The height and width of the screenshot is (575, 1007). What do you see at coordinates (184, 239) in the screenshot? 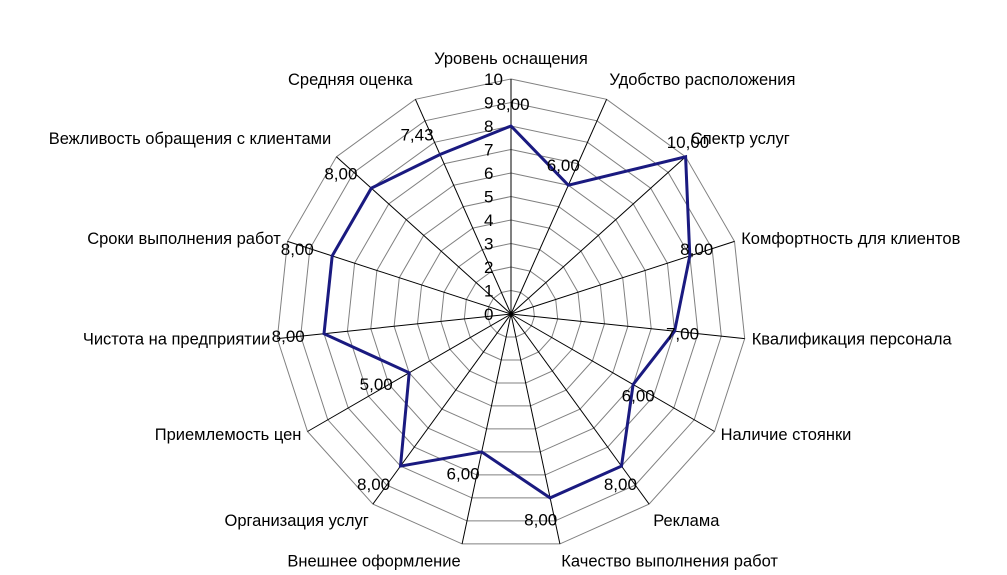
I see `category-label: Сроки выполнения работ` at bounding box center [184, 239].